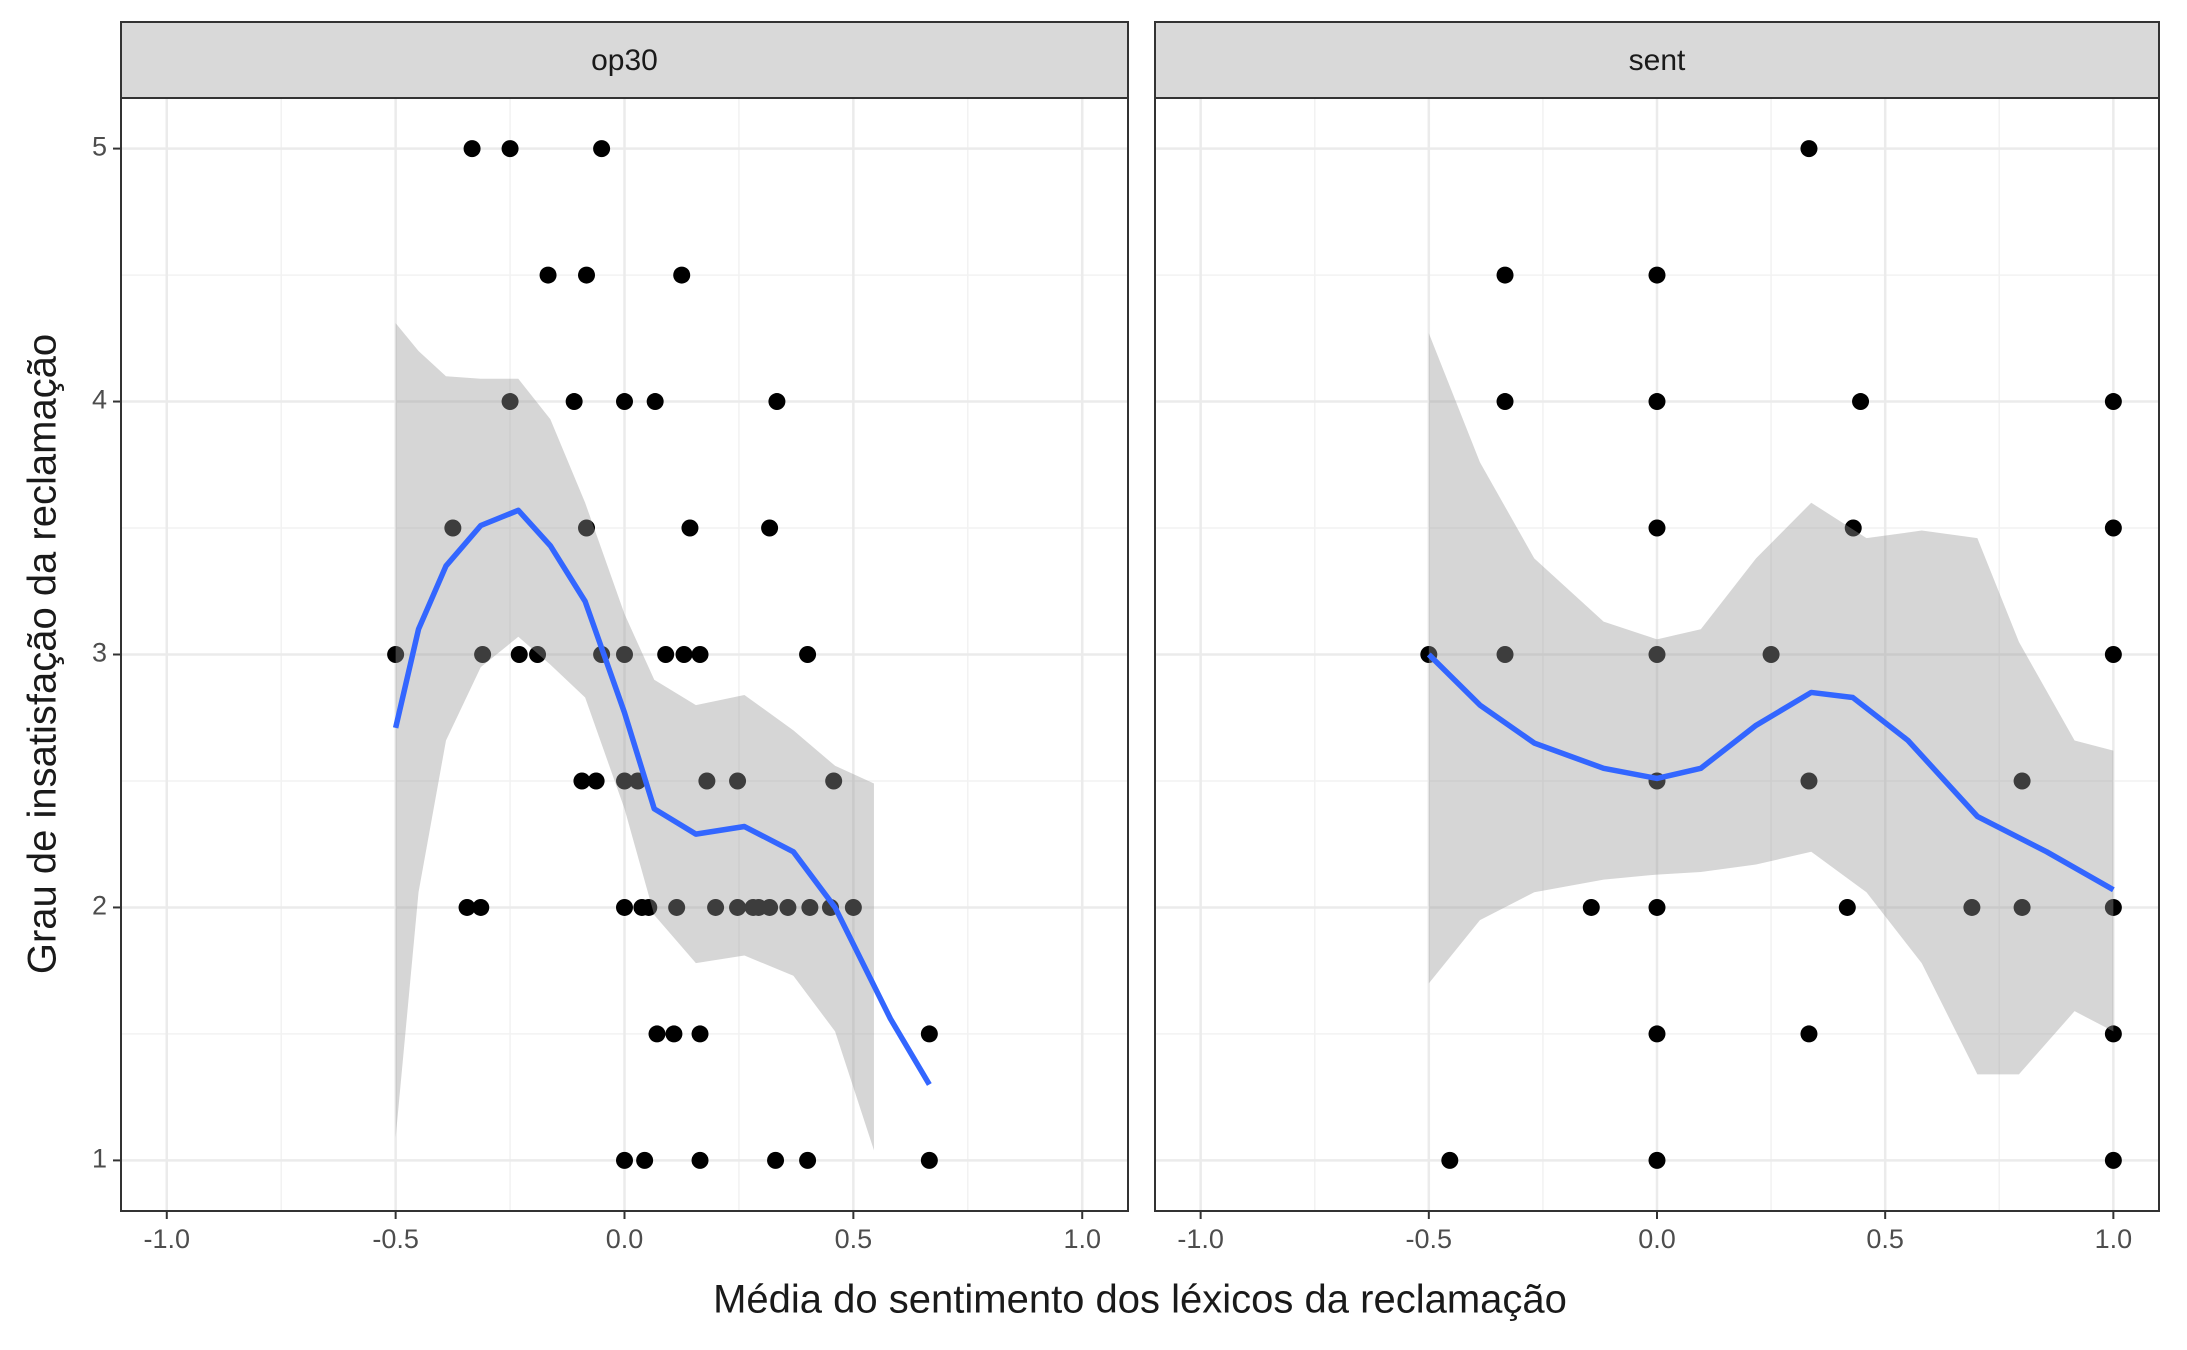 Image resolution: width=2187 pixels, height=1350 pixels. I want to click on y-tick-label: 3, so click(99, 653).